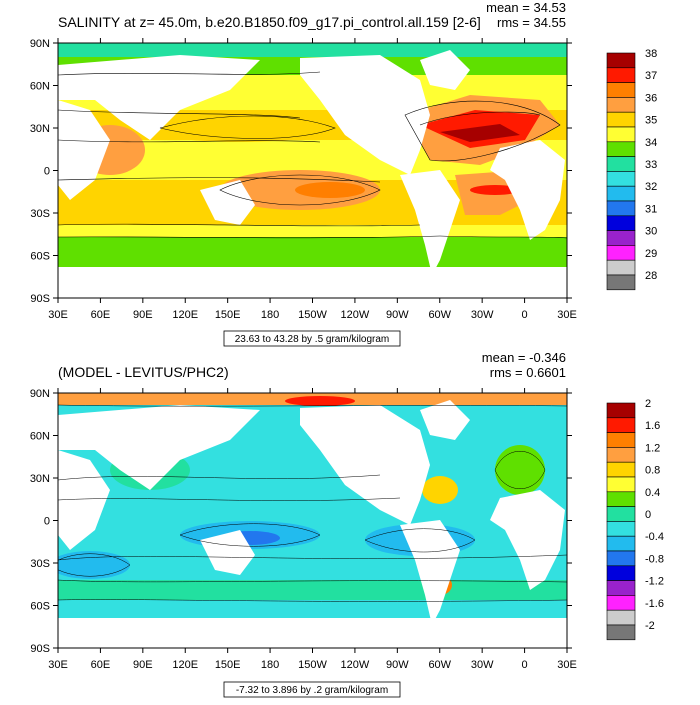 The image size is (700, 705). What do you see at coordinates (651, 276) in the screenshot?
I see `colorbar-label: 28` at bounding box center [651, 276].